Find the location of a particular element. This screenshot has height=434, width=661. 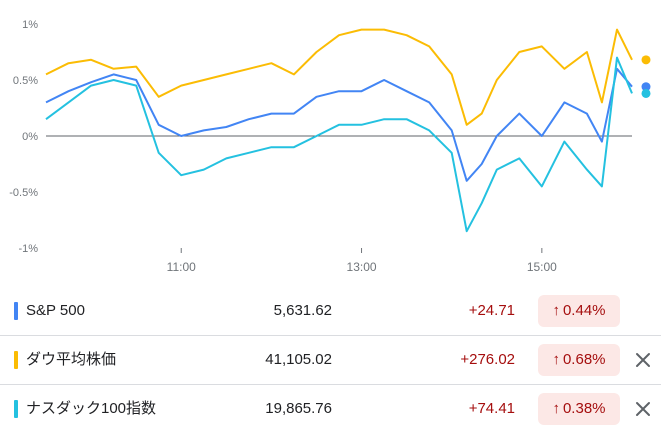

x-axis: 11:00 13:00 15:00 is located at coordinates (362, 261).